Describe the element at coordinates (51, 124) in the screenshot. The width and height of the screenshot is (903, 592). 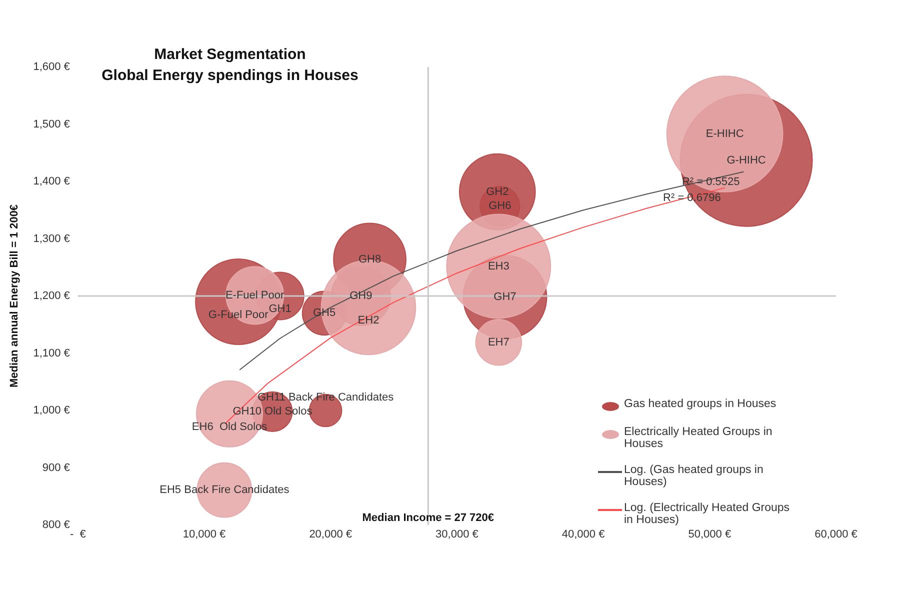
I see `y-tick-label: 1,500 €` at that location.